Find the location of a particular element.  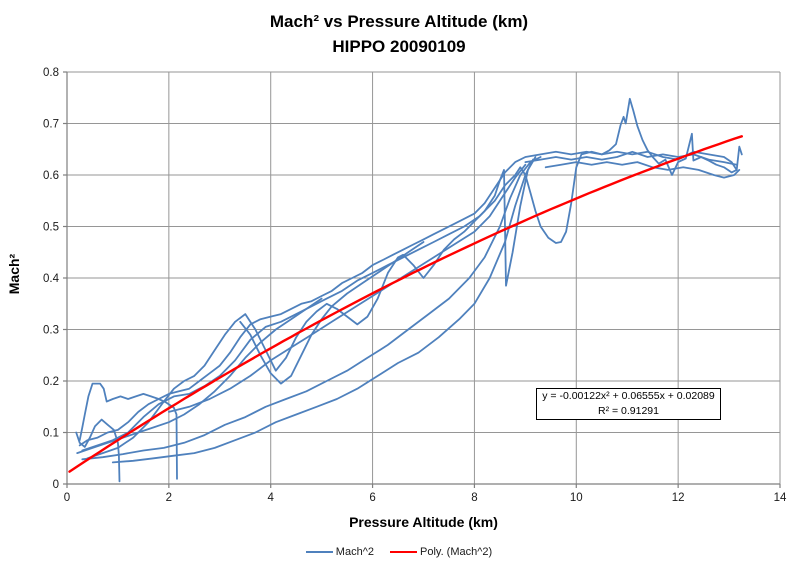

x-axis-title: Pressure Altitude (km) is located at coordinates (423, 522).